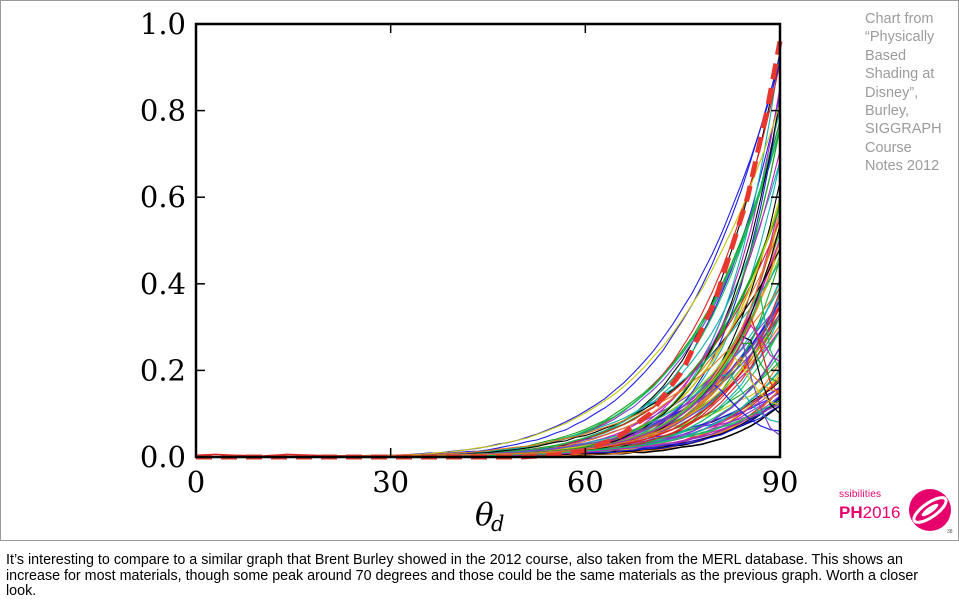 The image size is (959, 610). What do you see at coordinates (881, 512) in the screenshot?
I see `logo-wordmark-year: 2016` at bounding box center [881, 512].